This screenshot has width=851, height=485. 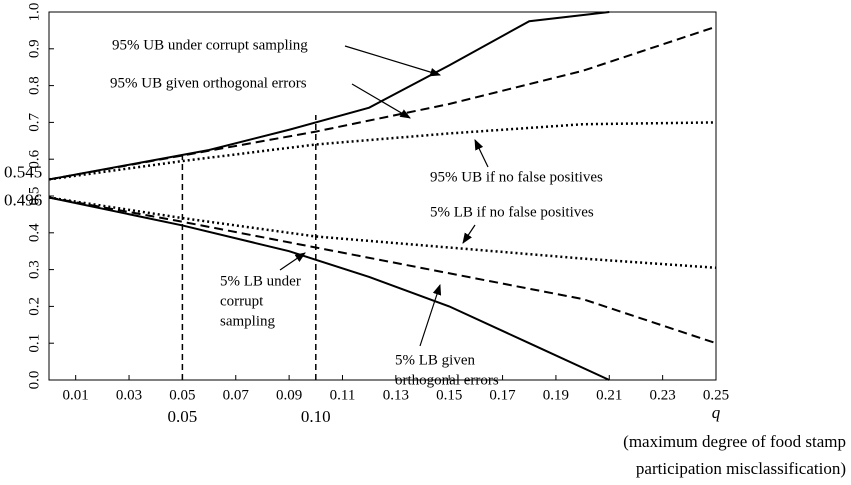 What do you see at coordinates (316, 416) in the screenshot?
I see `reference-label: 0.10` at bounding box center [316, 416].